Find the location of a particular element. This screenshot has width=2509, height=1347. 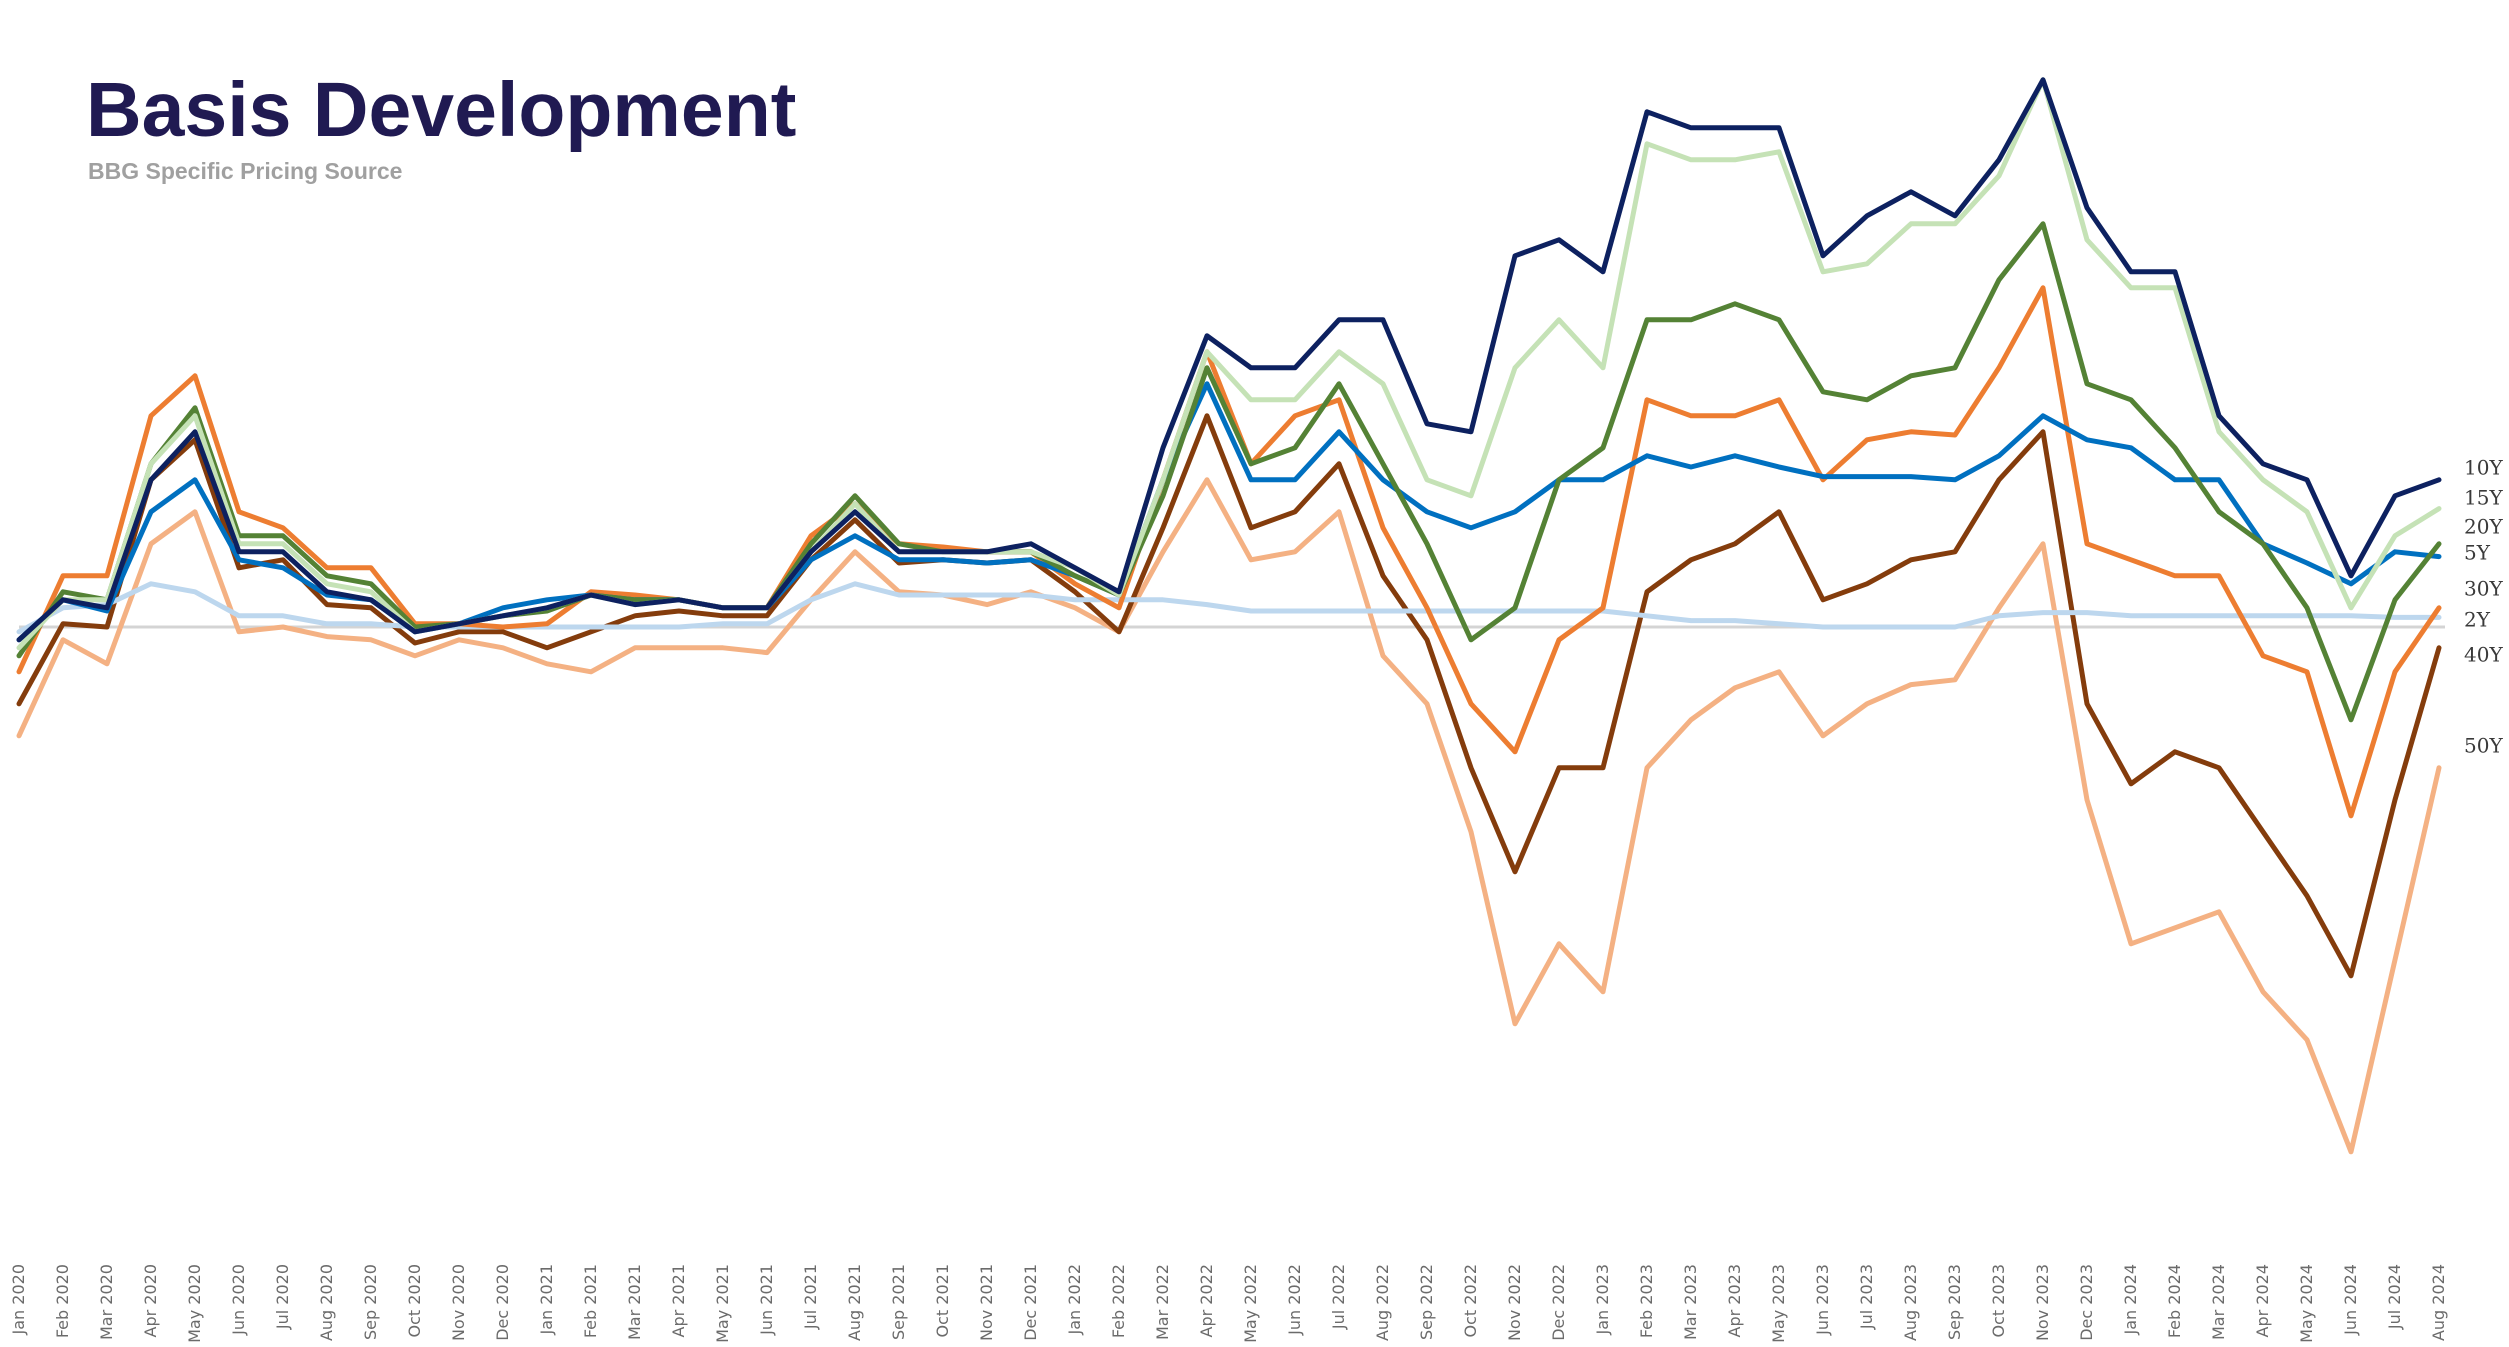

x-tick-label: May 2024 is located at coordinates (2306, 1303).